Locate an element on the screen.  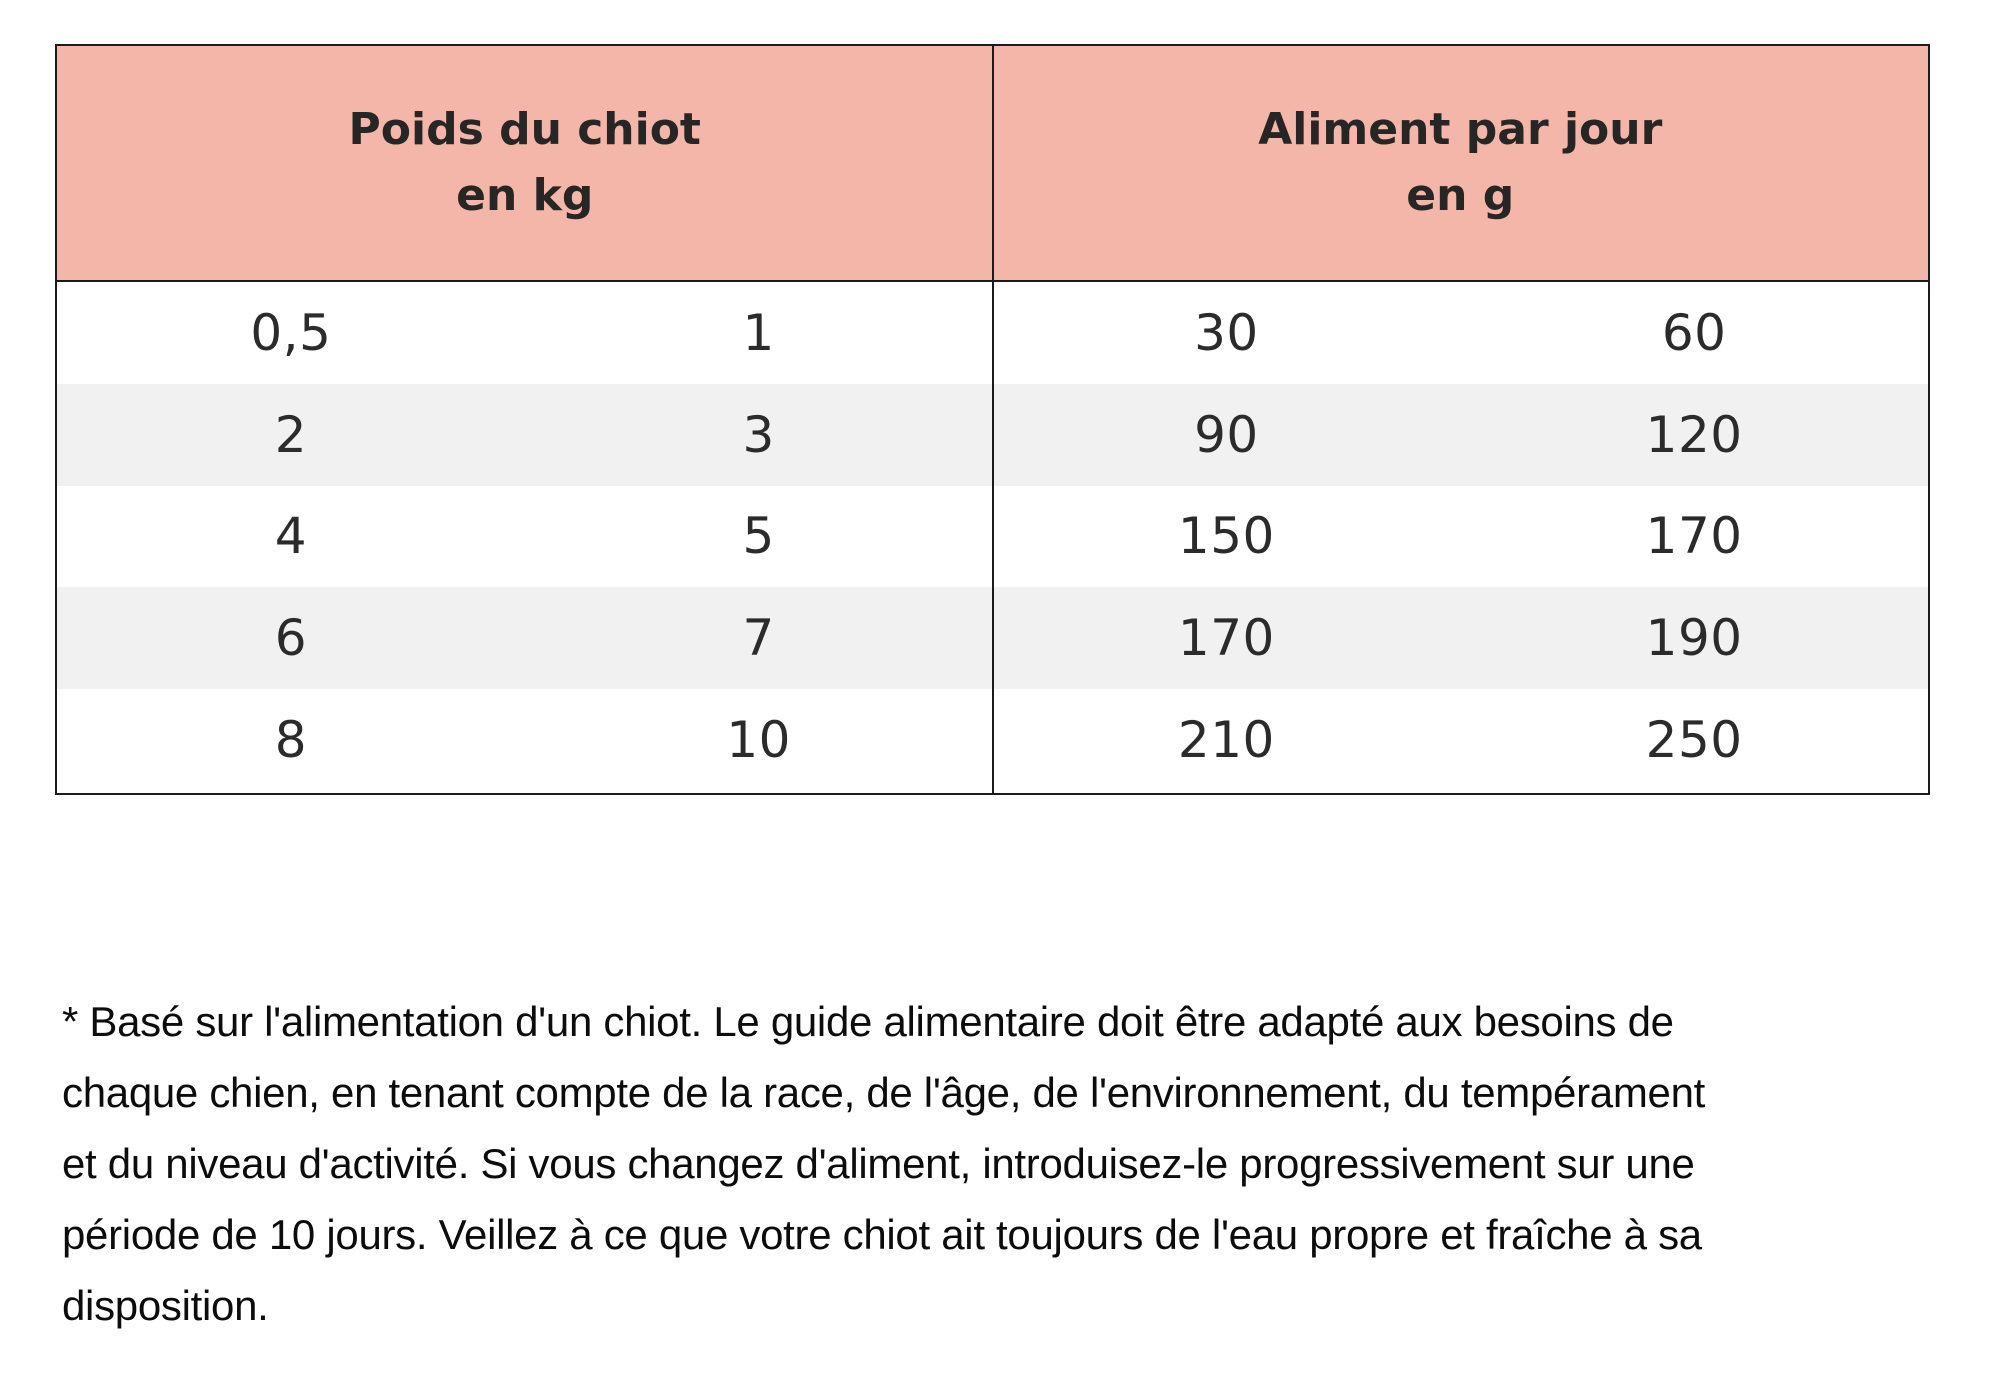
cell-weight-min: 8 is located at coordinates (291, 740).